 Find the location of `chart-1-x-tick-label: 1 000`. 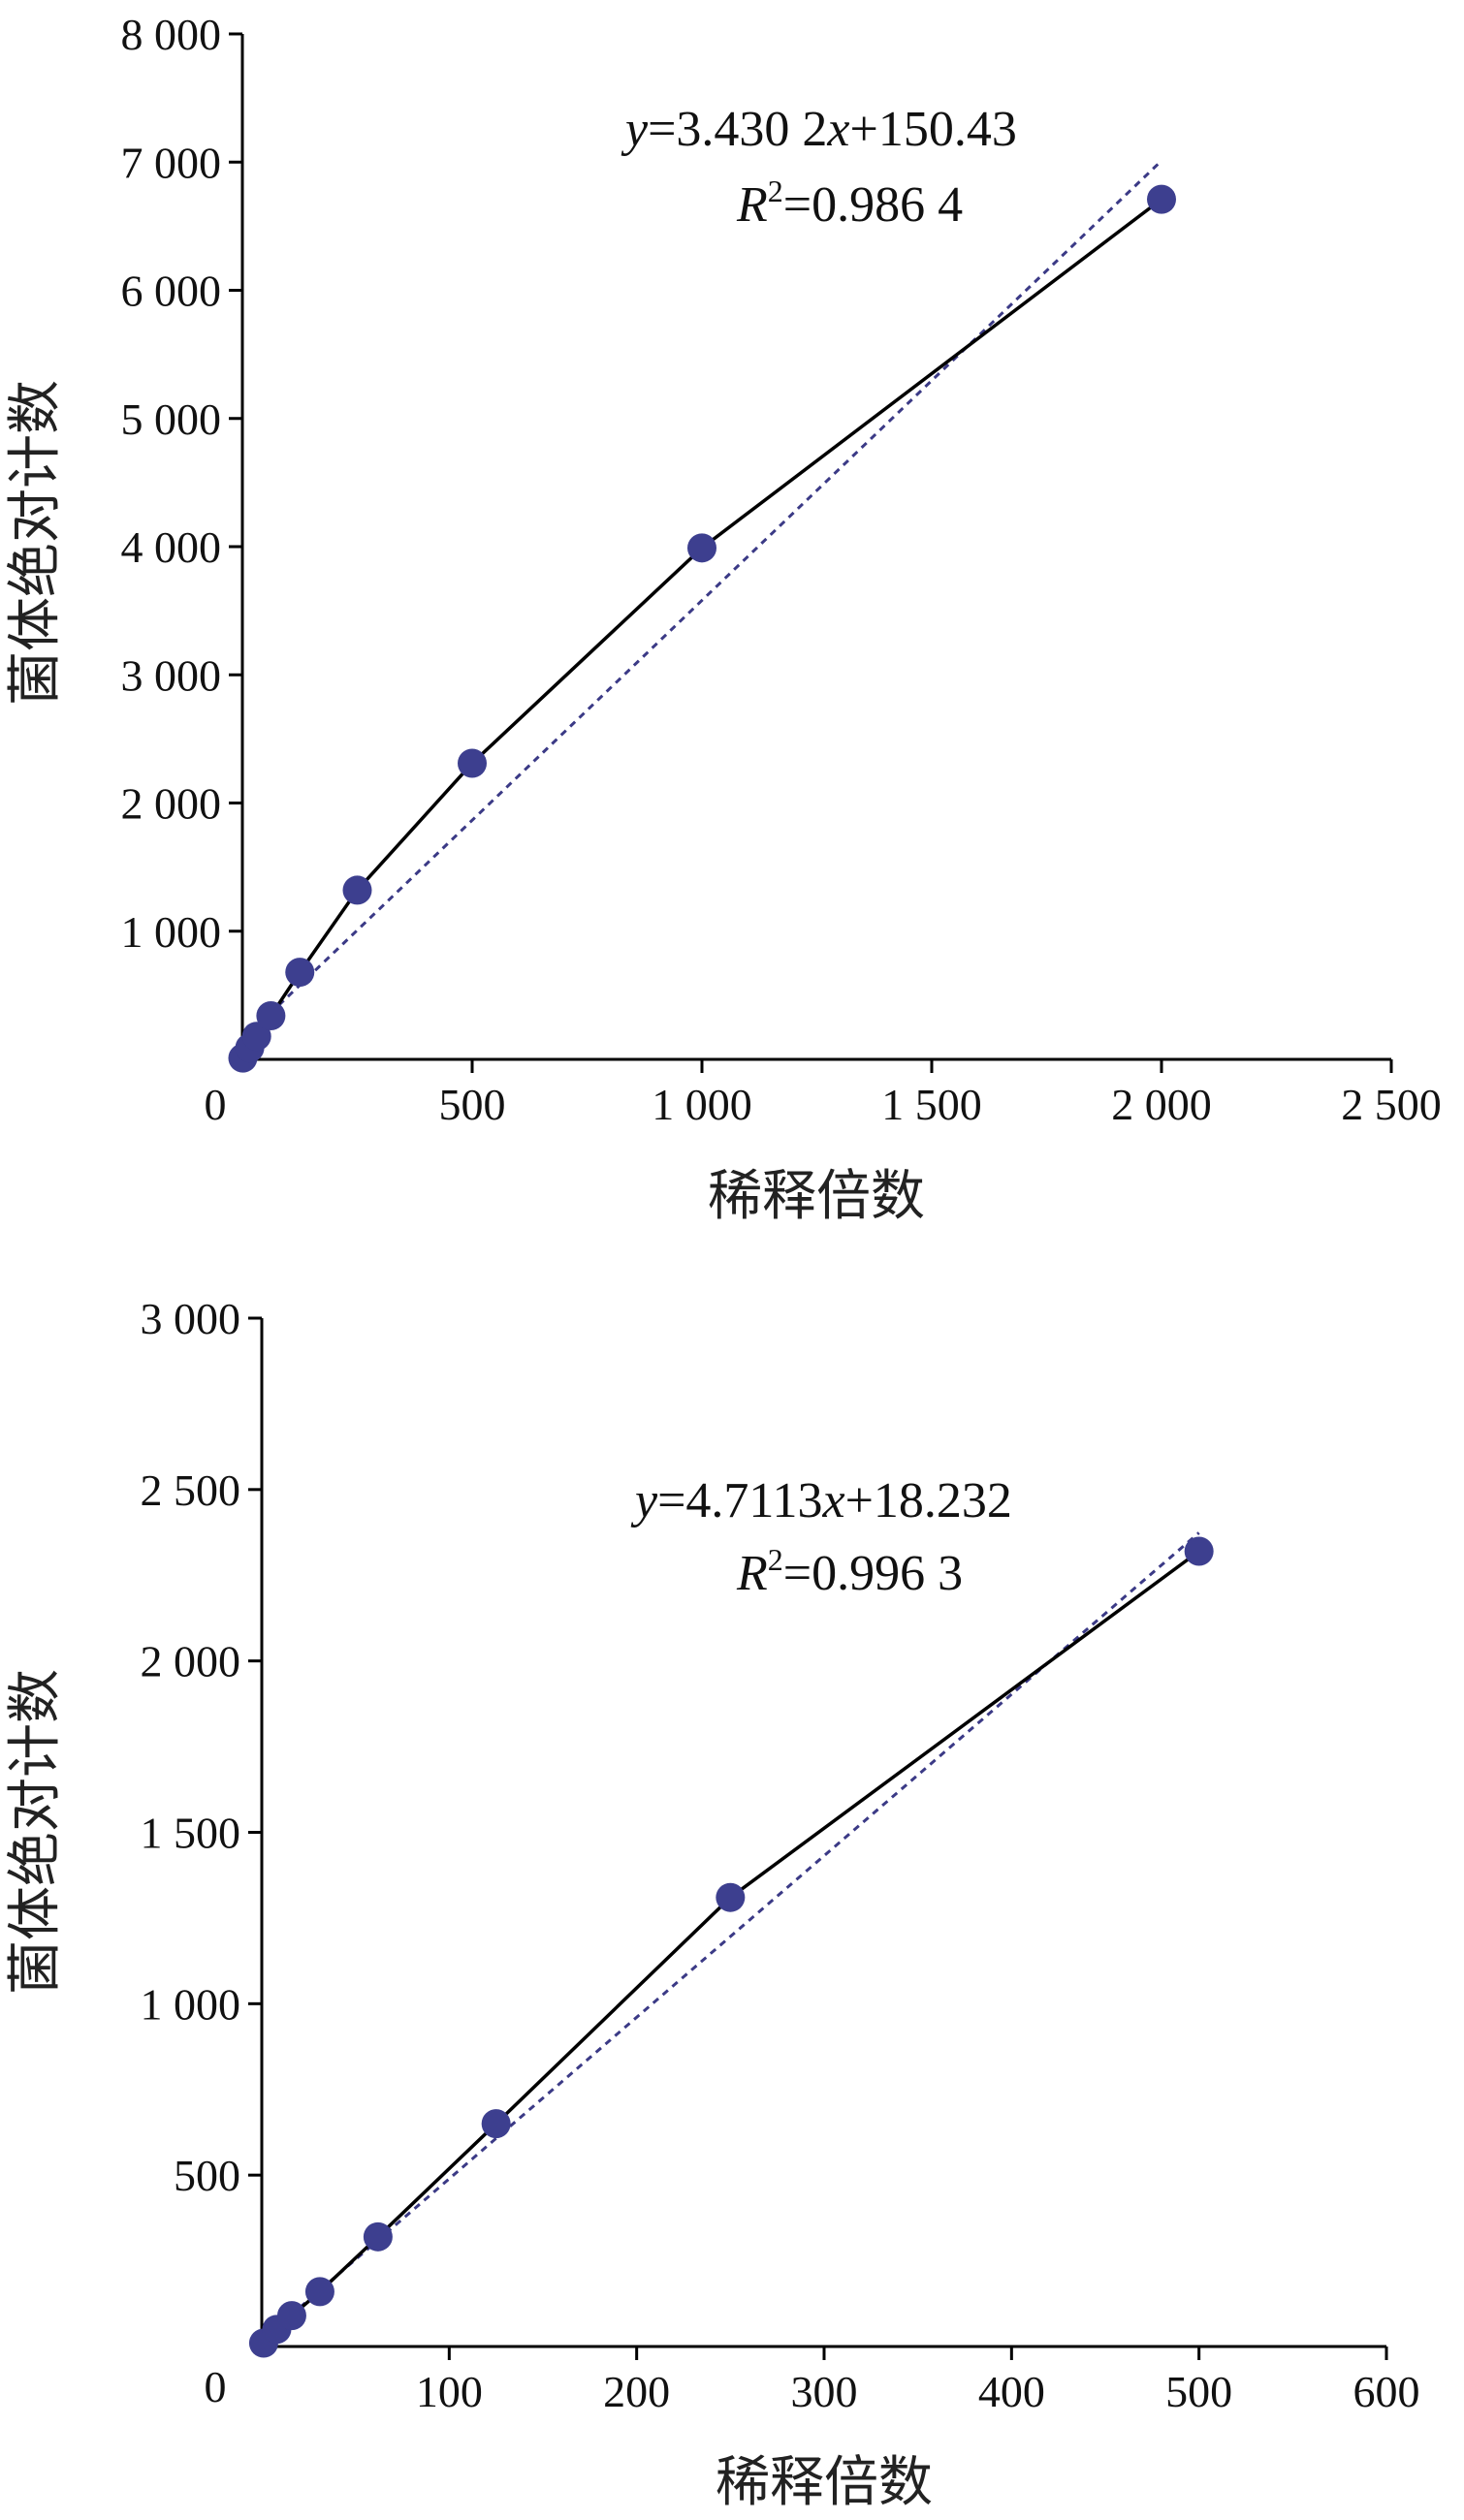

chart-1-x-tick-label: 1 000 is located at coordinates (702, 1105).